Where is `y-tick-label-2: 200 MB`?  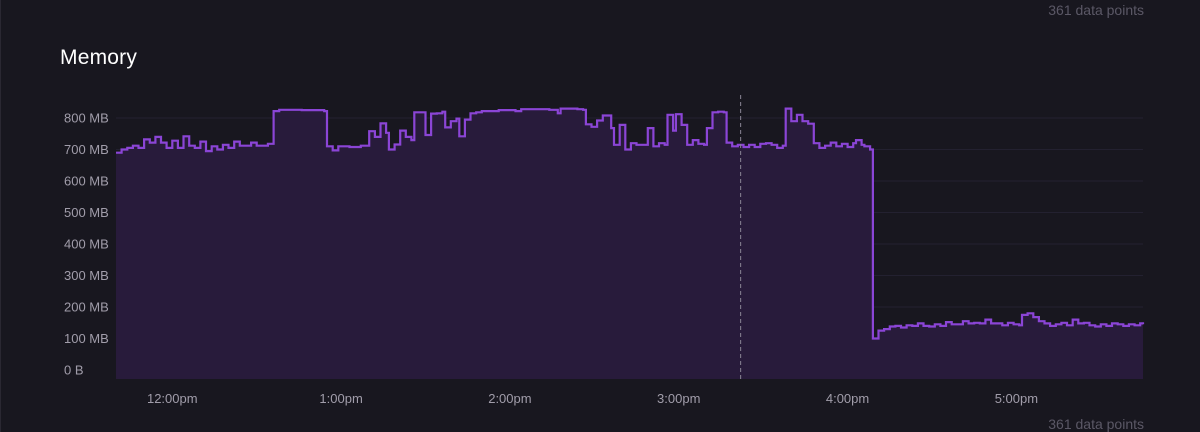
y-tick-label-2: 200 MB is located at coordinates (86, 307).